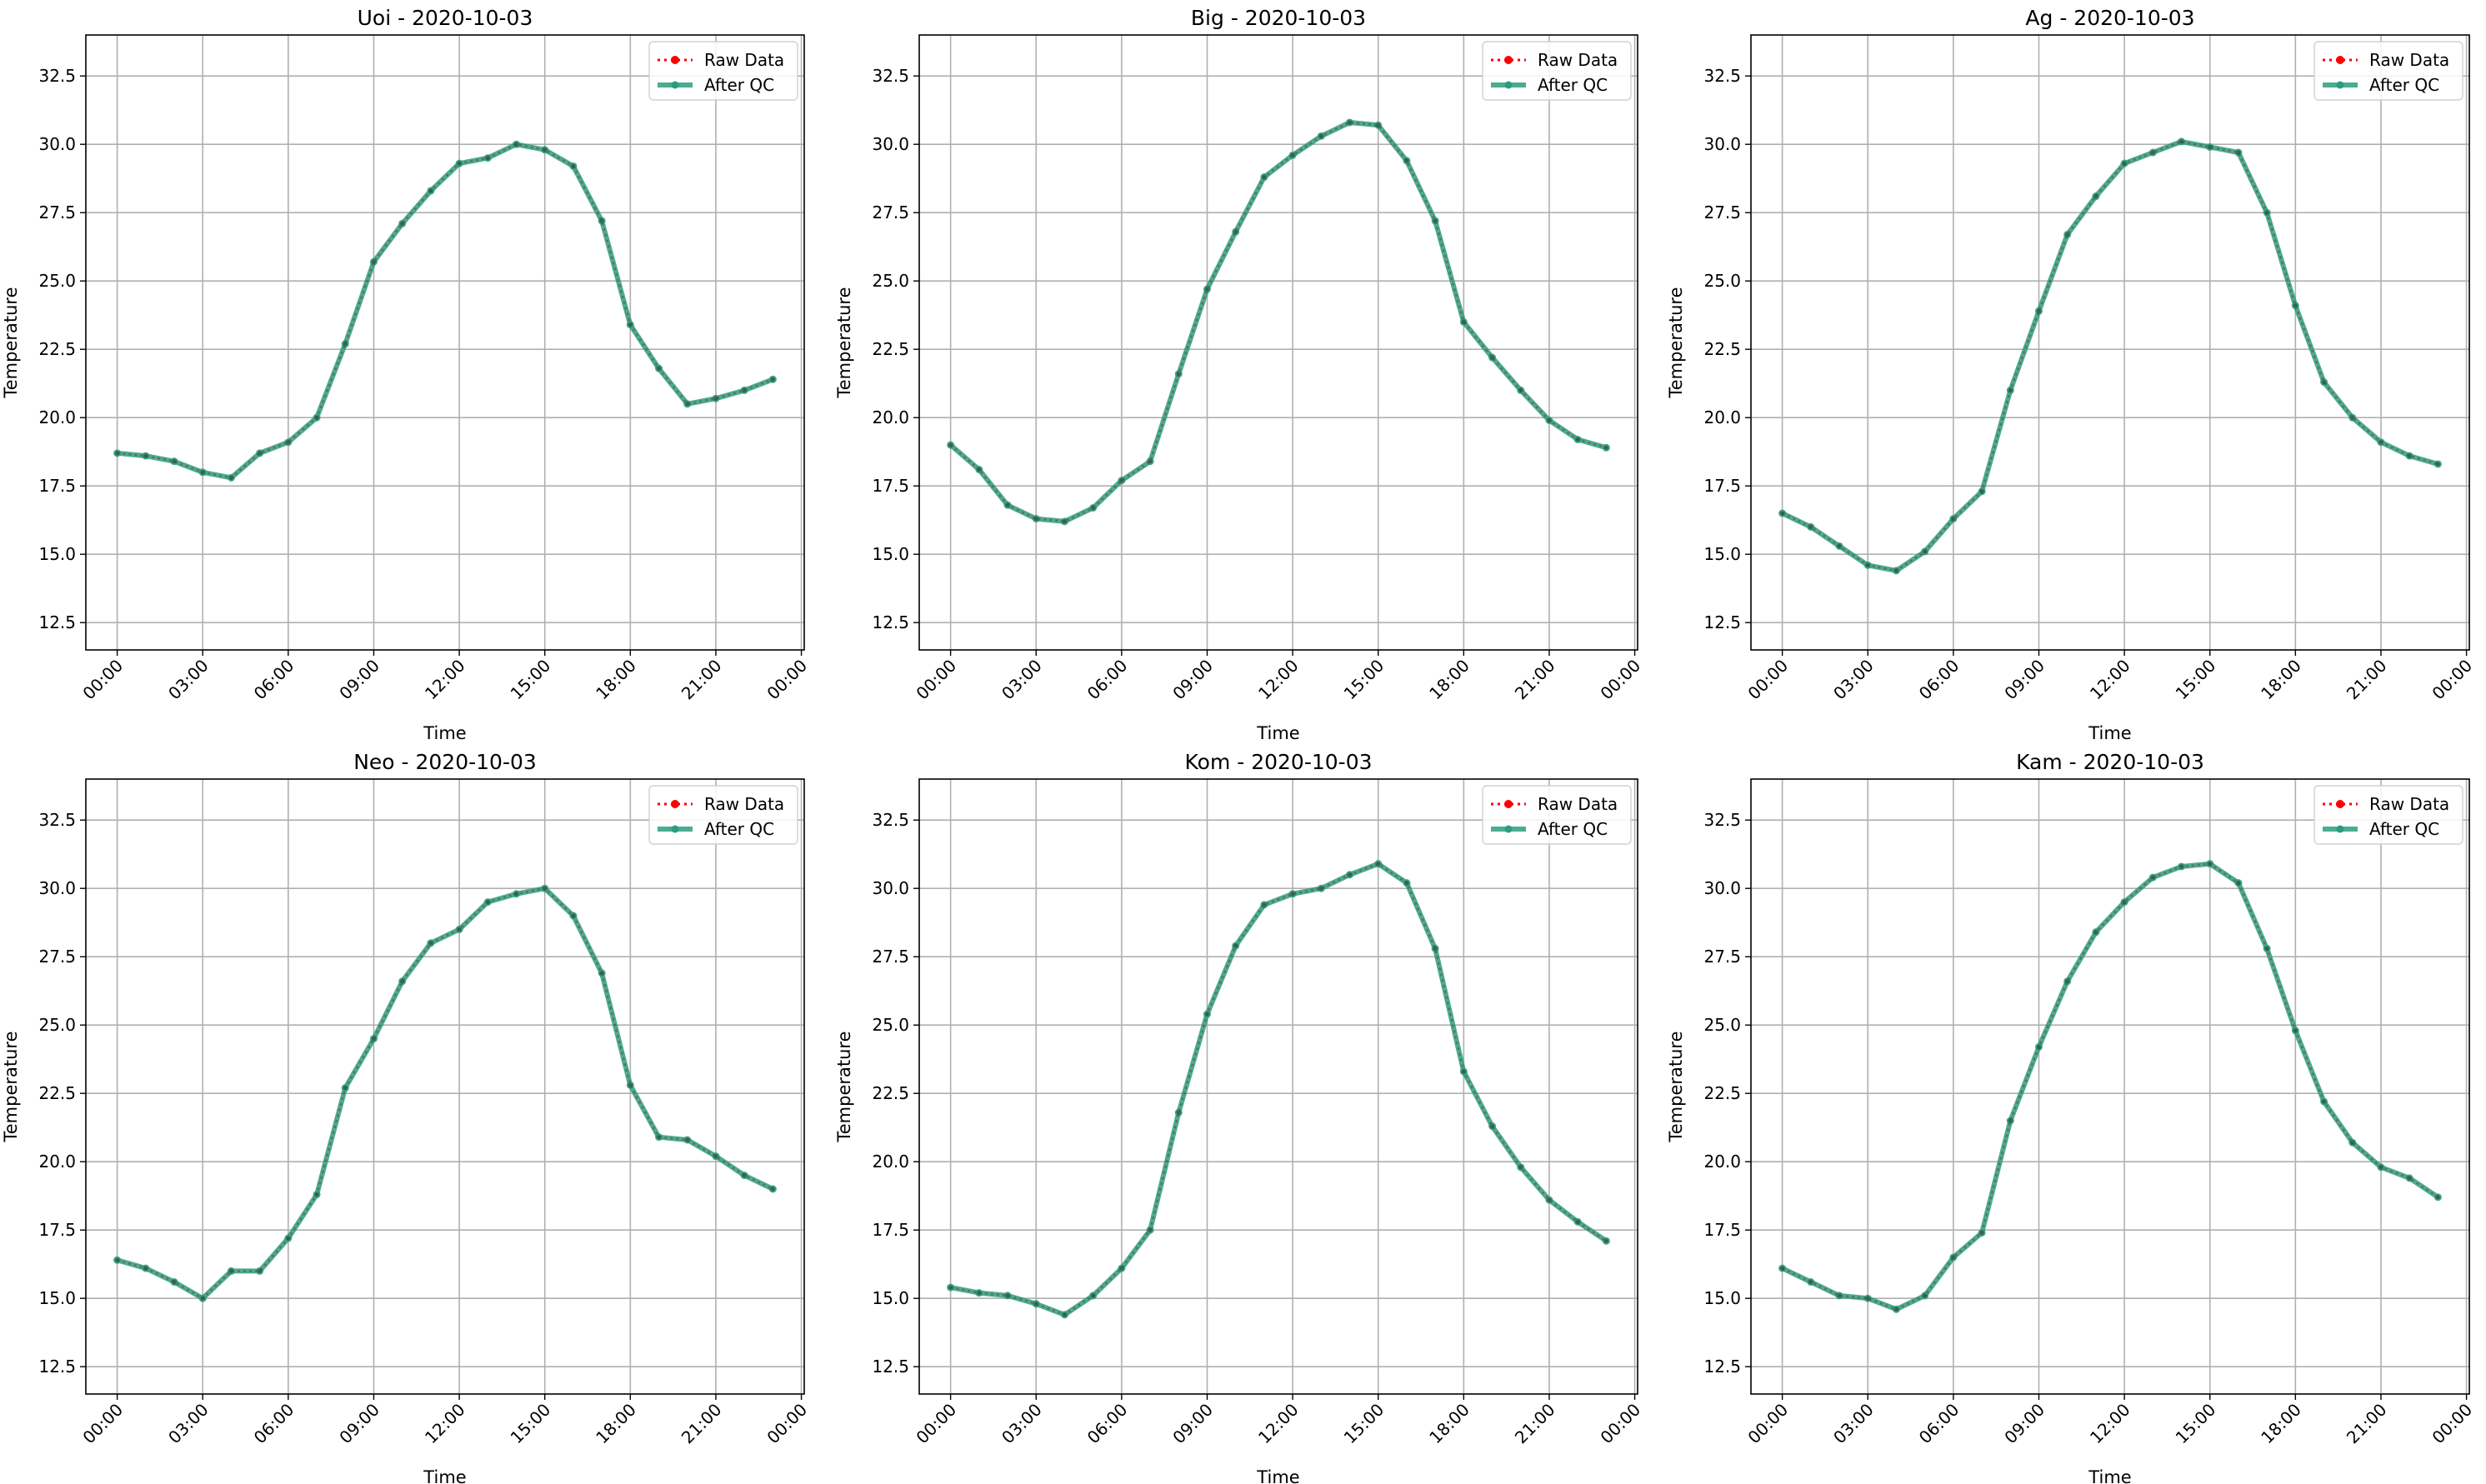 The image size is (2486, 1484). Describe the element at coordinates (1722, 888) in the screenshot. I see `y-tick-label: 30.0` at that location.